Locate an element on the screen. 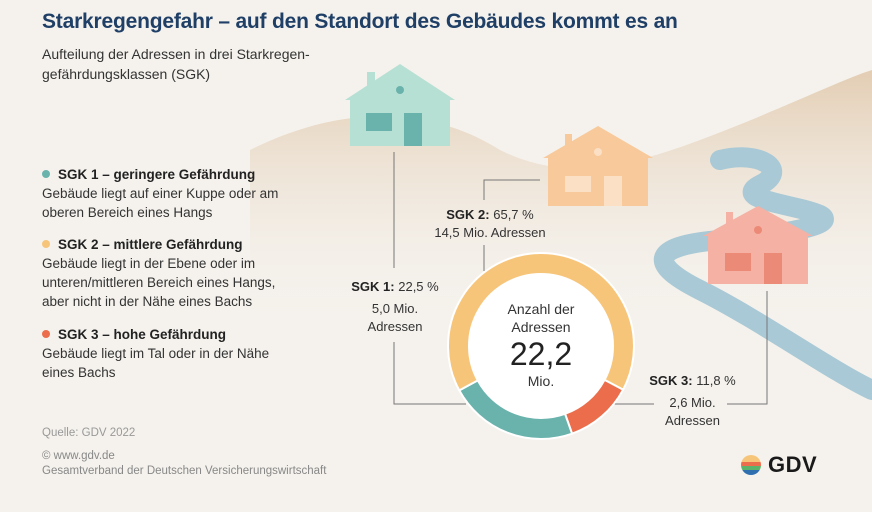 The image size is (872, 512). label-sgk3: SGK 3: 11,8 % 2,6 Mio. Adressen is located at coordinates (692, 400).